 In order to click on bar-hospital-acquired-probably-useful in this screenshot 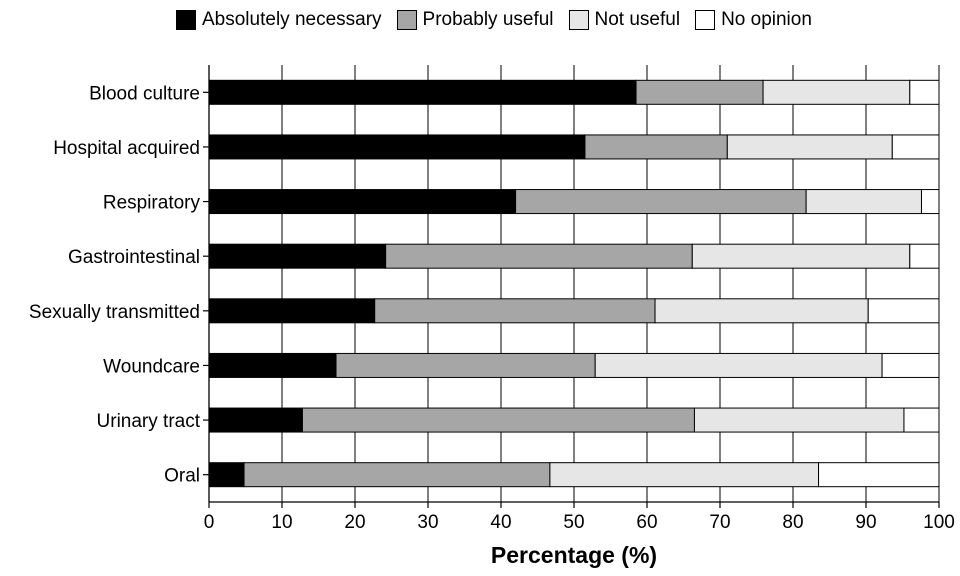, I will do `click(656, 147)`.